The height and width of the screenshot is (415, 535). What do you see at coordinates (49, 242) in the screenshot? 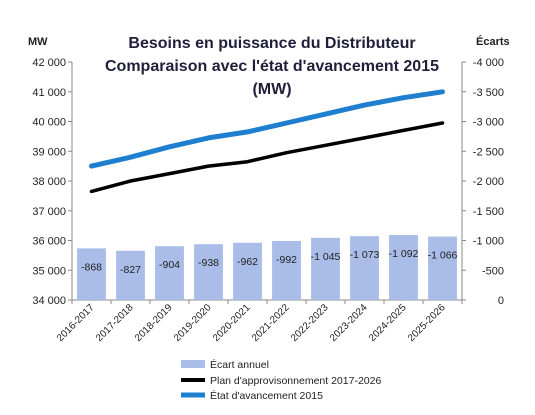
I see `left-tick-label: 36 000` at bounding box center [49, 242].